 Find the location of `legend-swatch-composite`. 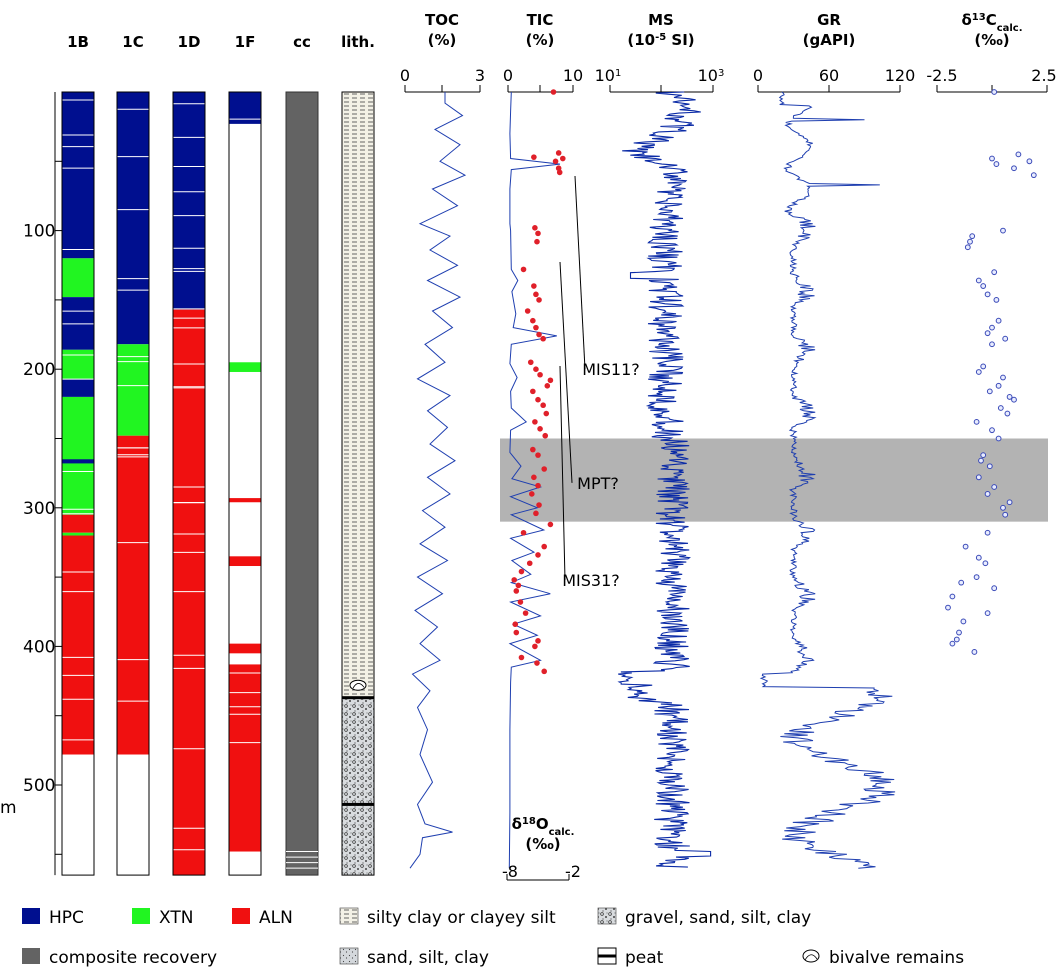

legend-swatch-composite is located at coordinates (31, 956).